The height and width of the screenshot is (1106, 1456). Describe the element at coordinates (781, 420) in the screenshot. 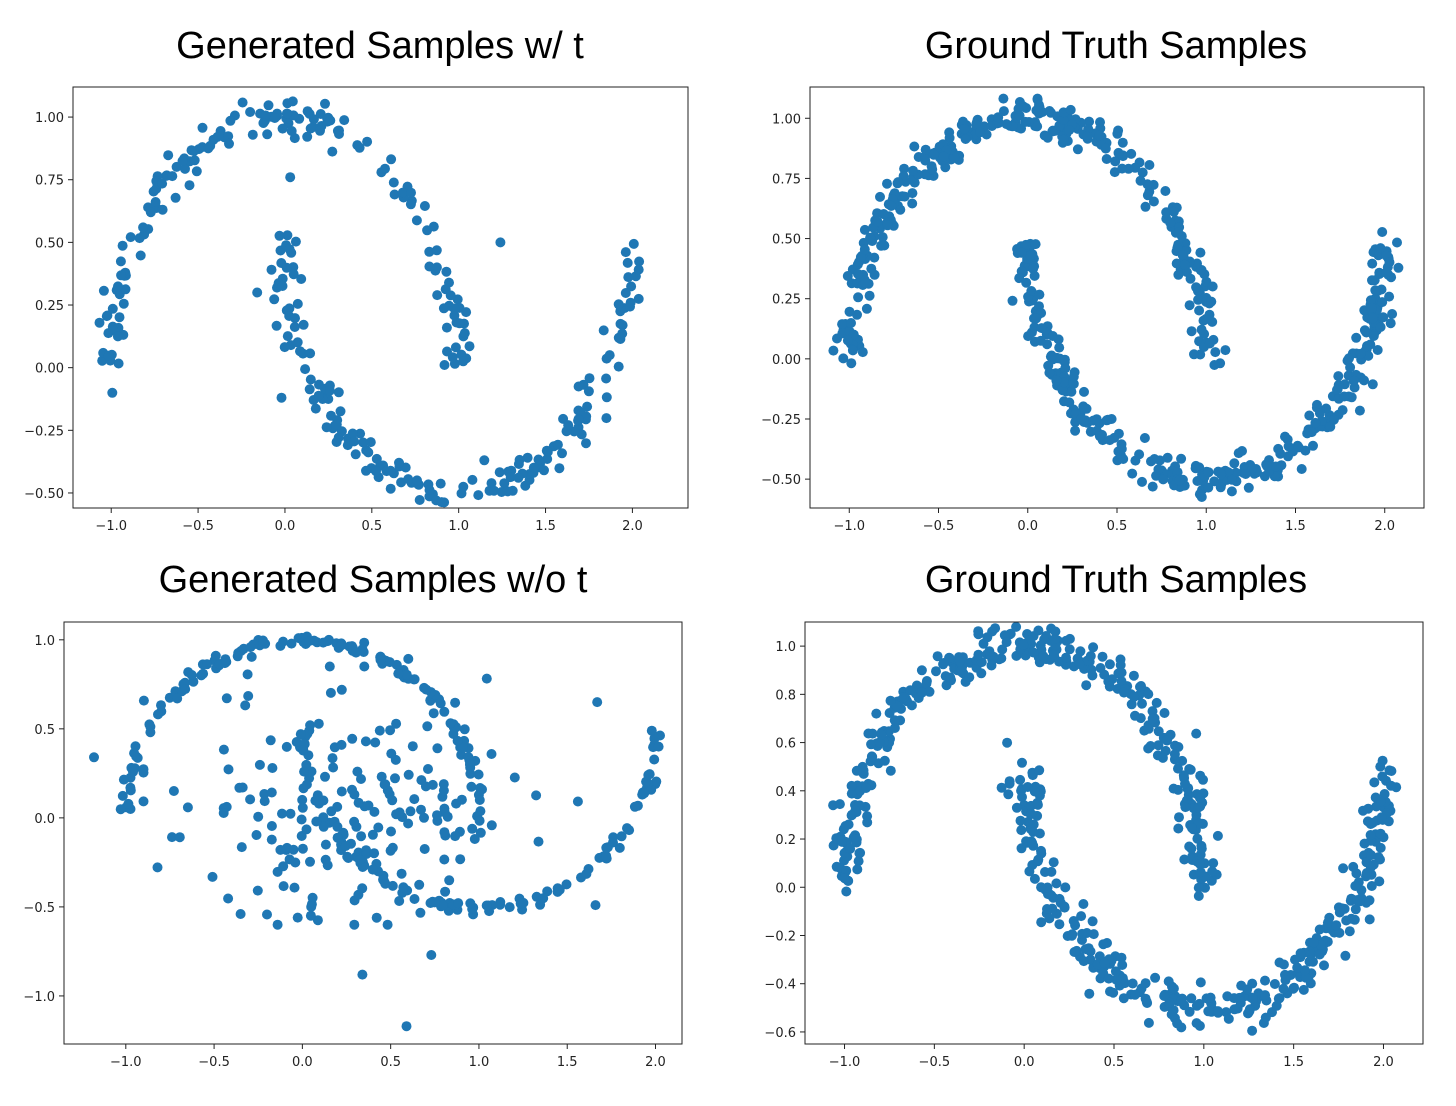

I see `y-tick-label: −0.25` at that location.